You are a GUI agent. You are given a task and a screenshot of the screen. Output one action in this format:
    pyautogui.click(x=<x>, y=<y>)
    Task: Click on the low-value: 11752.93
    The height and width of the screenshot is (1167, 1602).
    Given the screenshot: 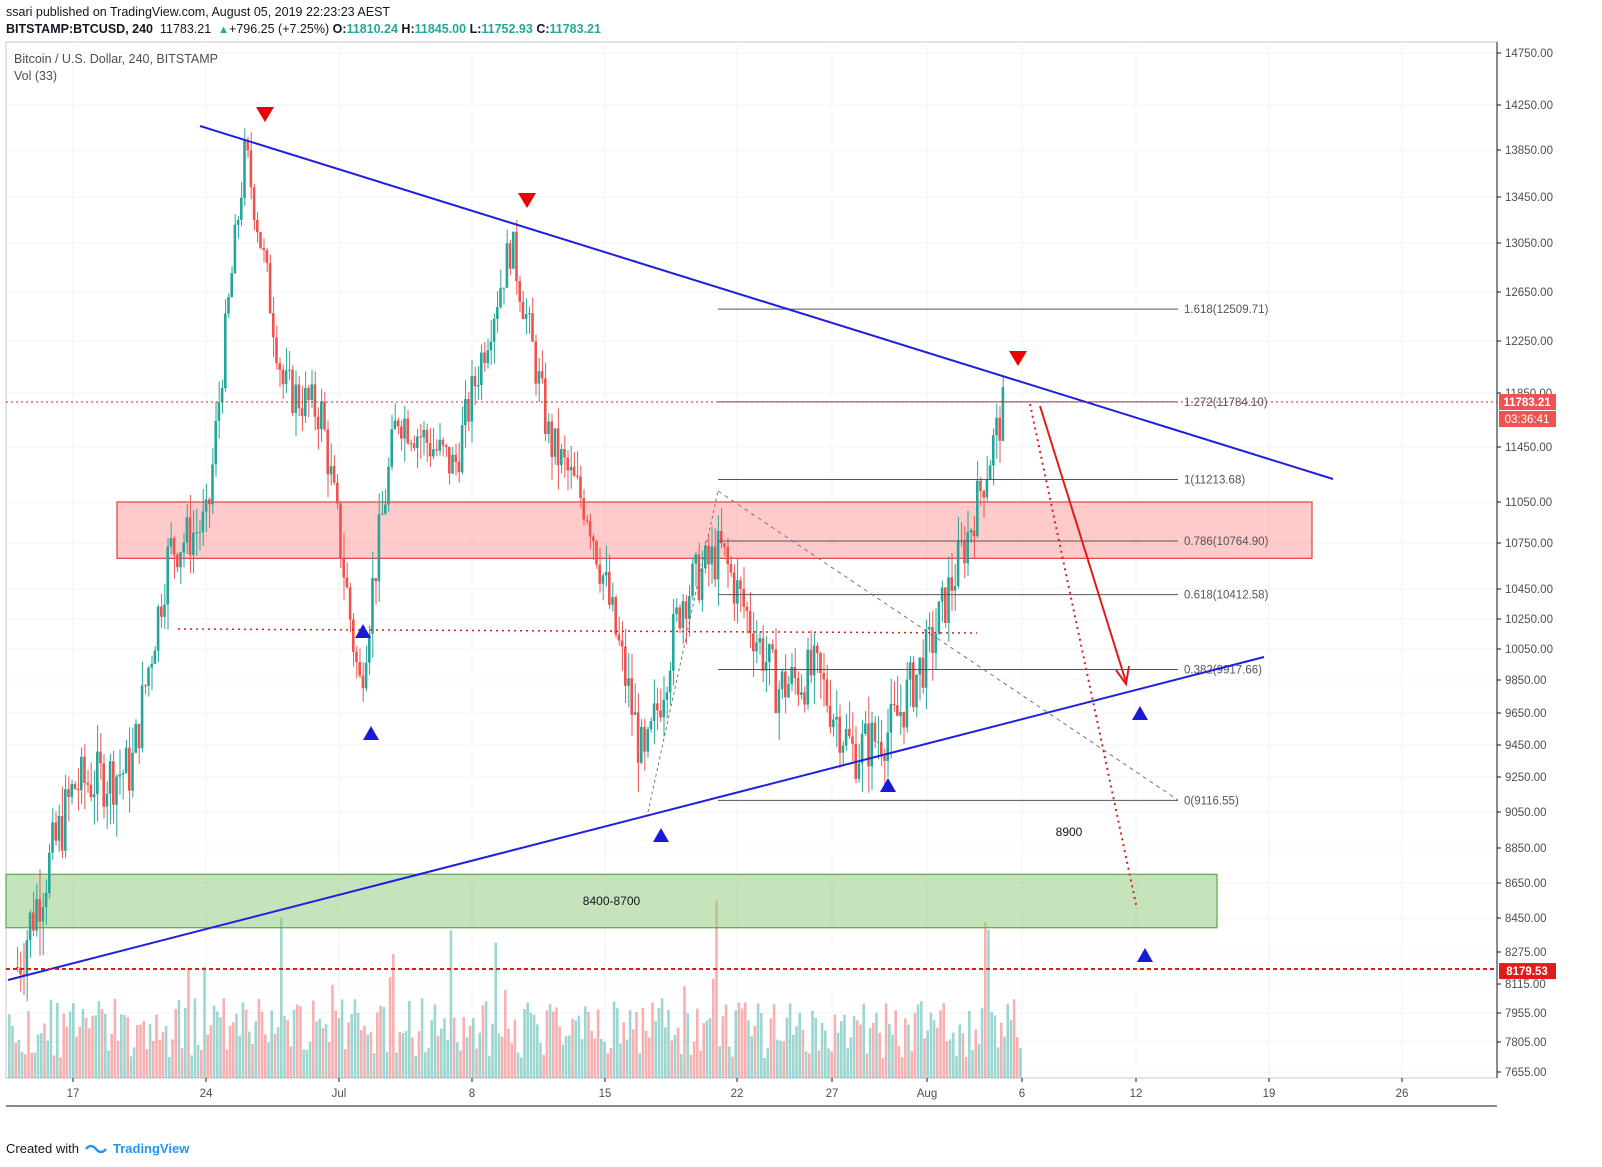 What is the action you would take?
    pyautogui.click(x=507, y=29)
    